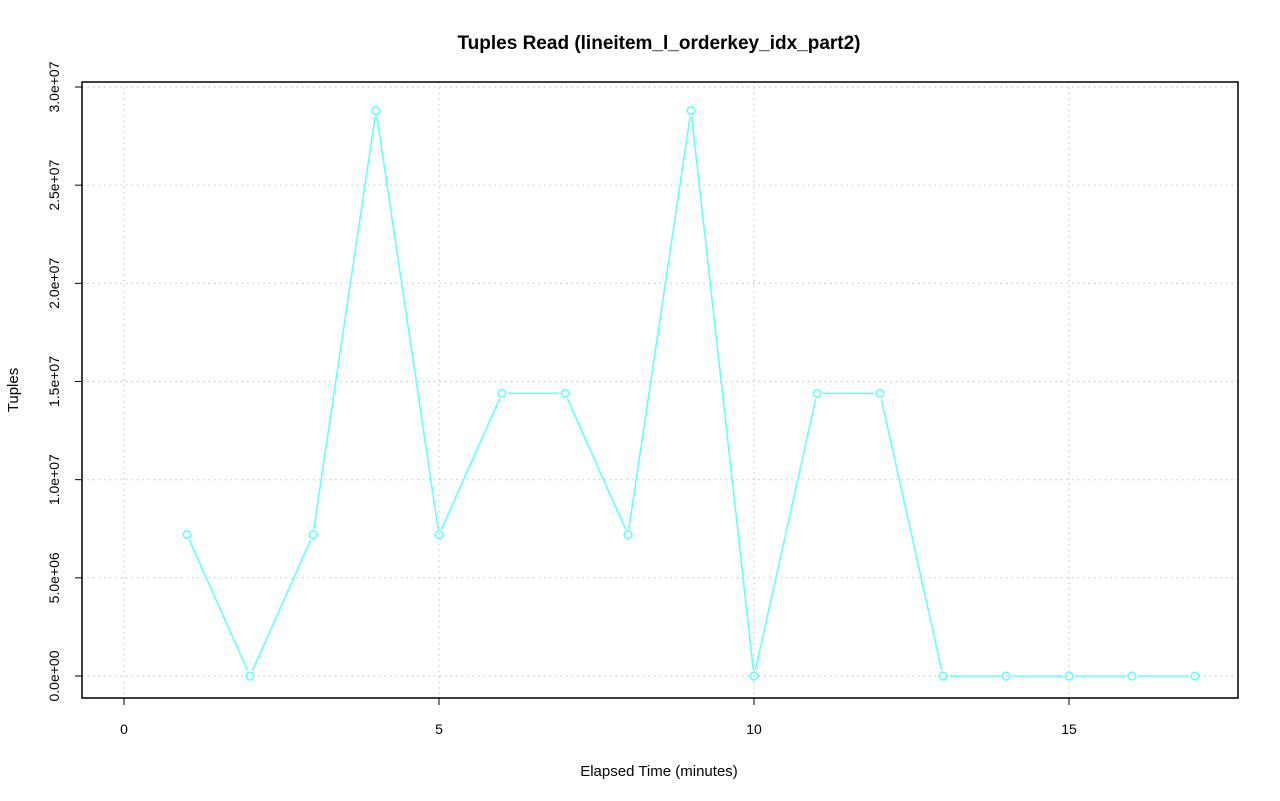 This screenshot has width=1280, height=801. I want to click on y-tick-label: 5.0e+06, so click(54, 577).